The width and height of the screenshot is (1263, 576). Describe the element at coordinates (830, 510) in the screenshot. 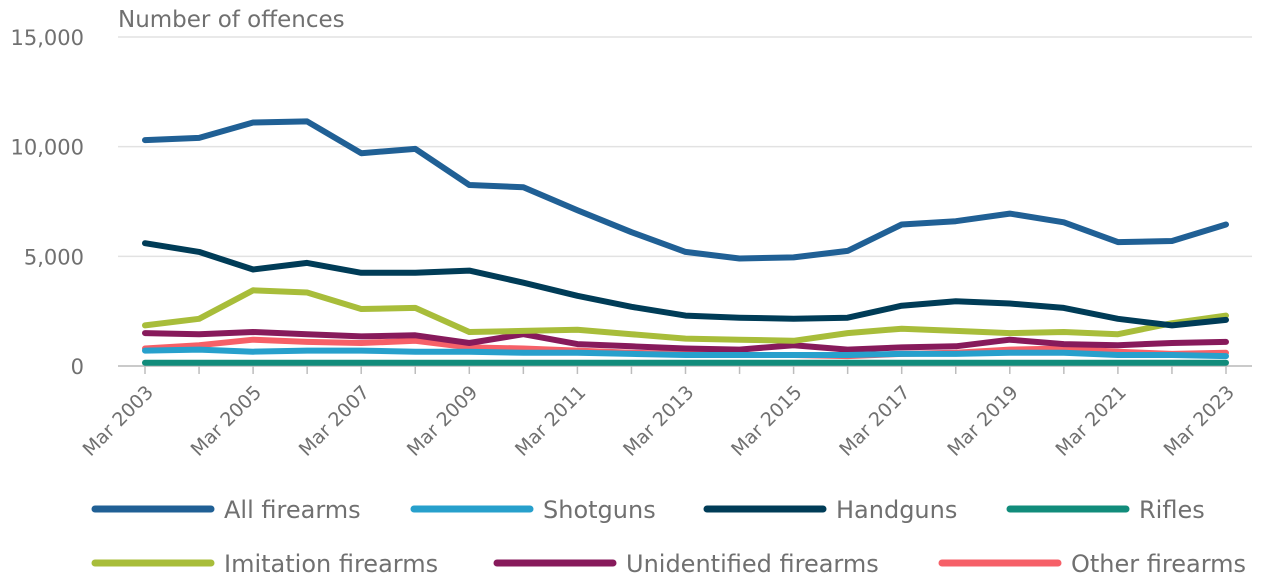

I see `legend-item: Handguns` at that location.